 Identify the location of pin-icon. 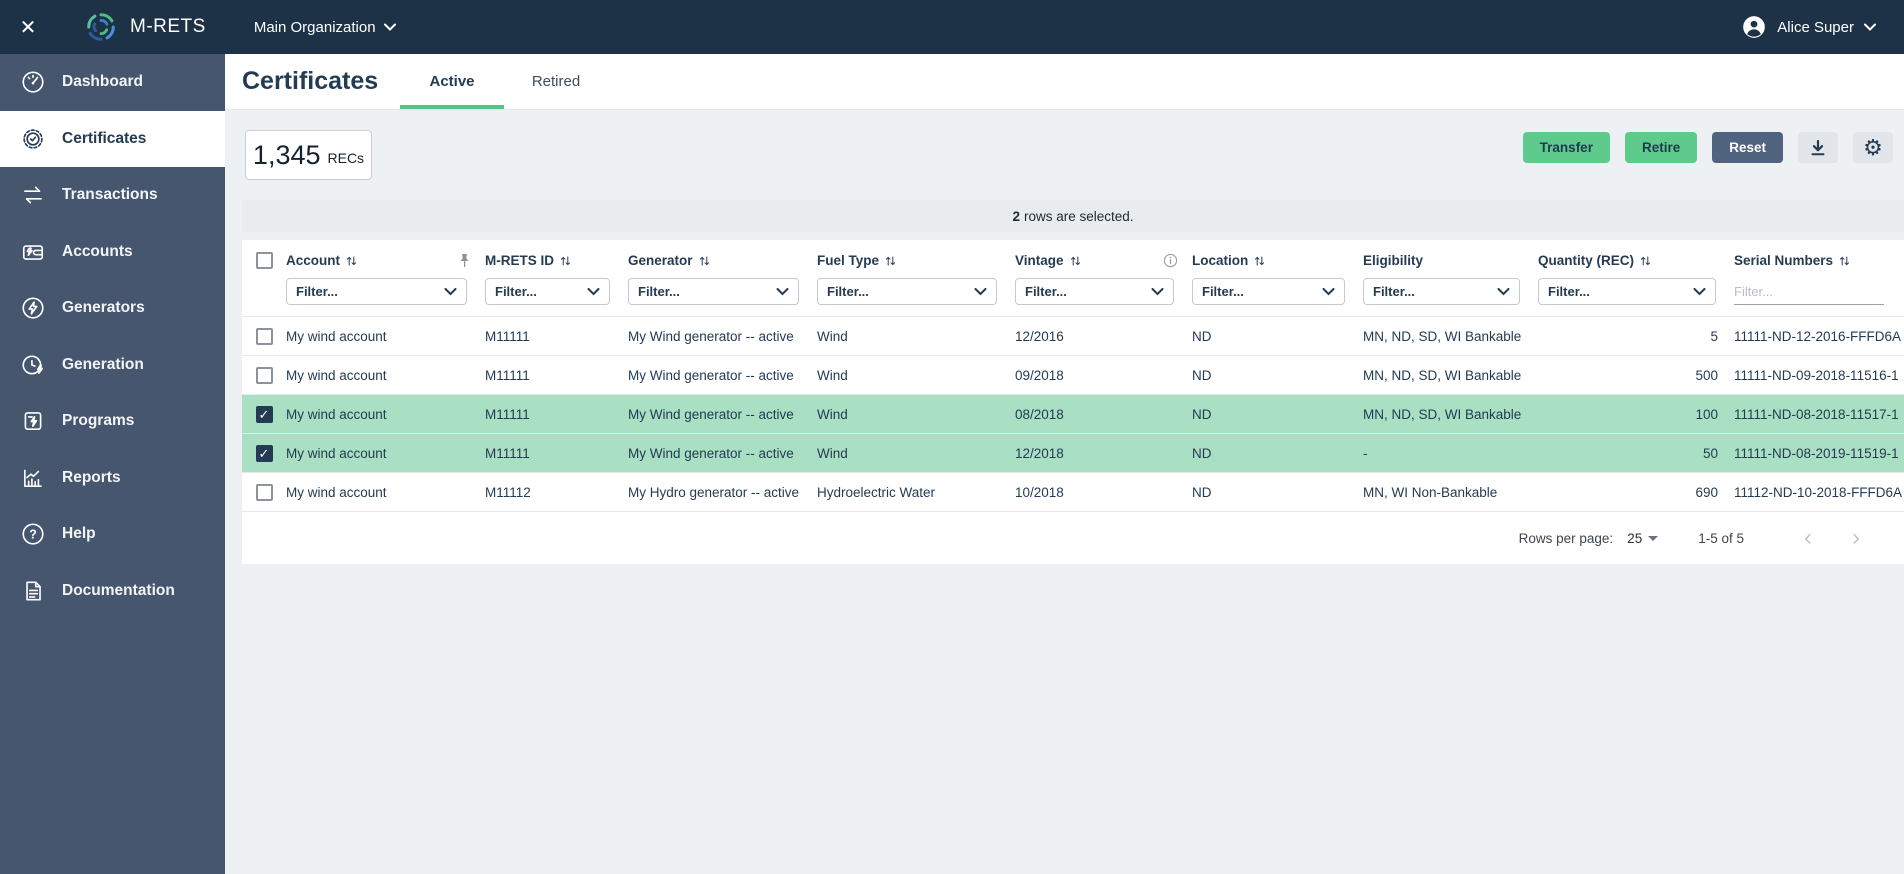
(464, 260).